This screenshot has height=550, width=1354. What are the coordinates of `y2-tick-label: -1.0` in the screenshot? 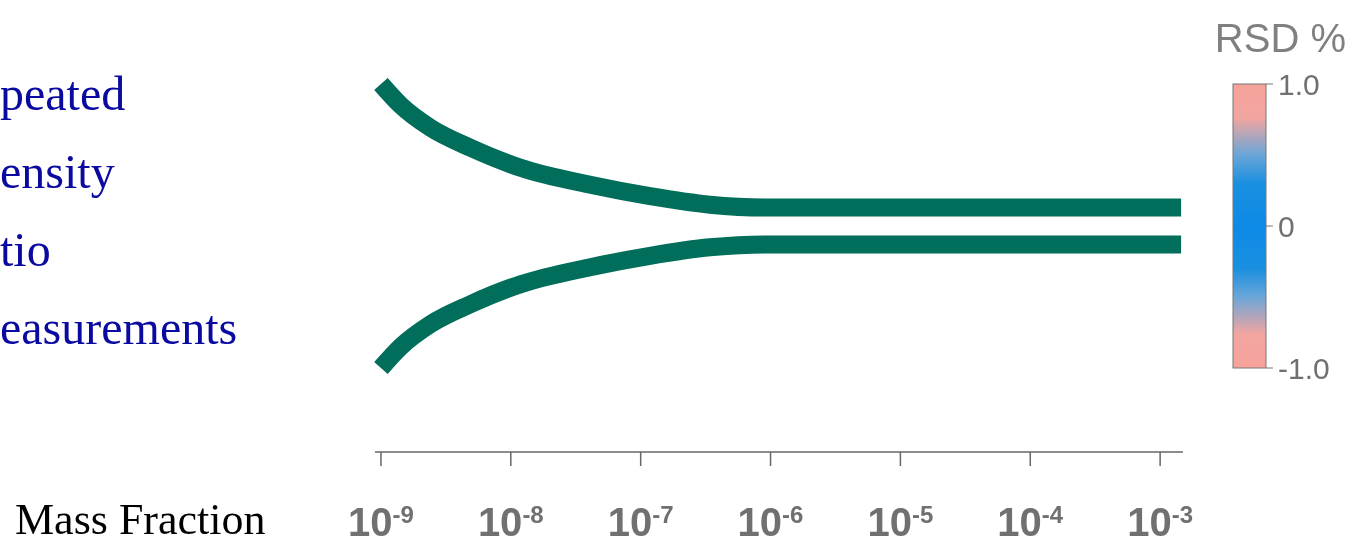 It's located at (1304, 368).